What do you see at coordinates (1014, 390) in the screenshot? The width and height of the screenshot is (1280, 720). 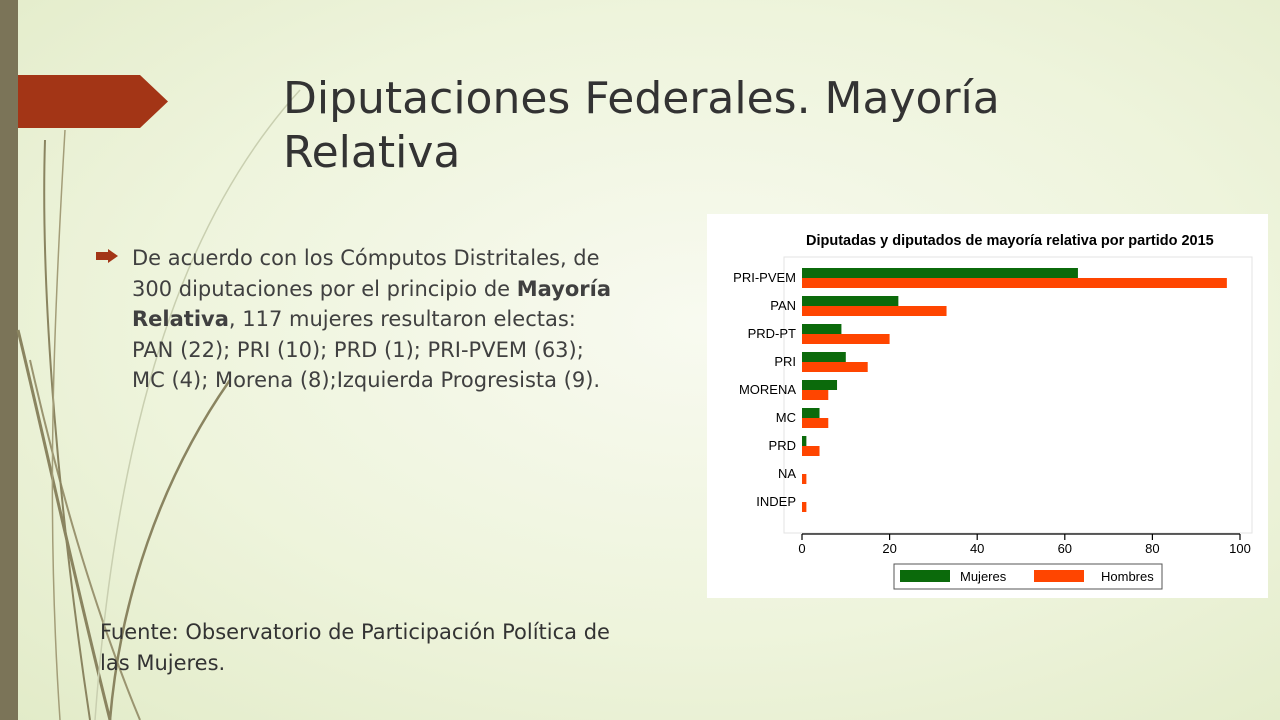 I see `bars-group` at bounding box center [1014, 390].